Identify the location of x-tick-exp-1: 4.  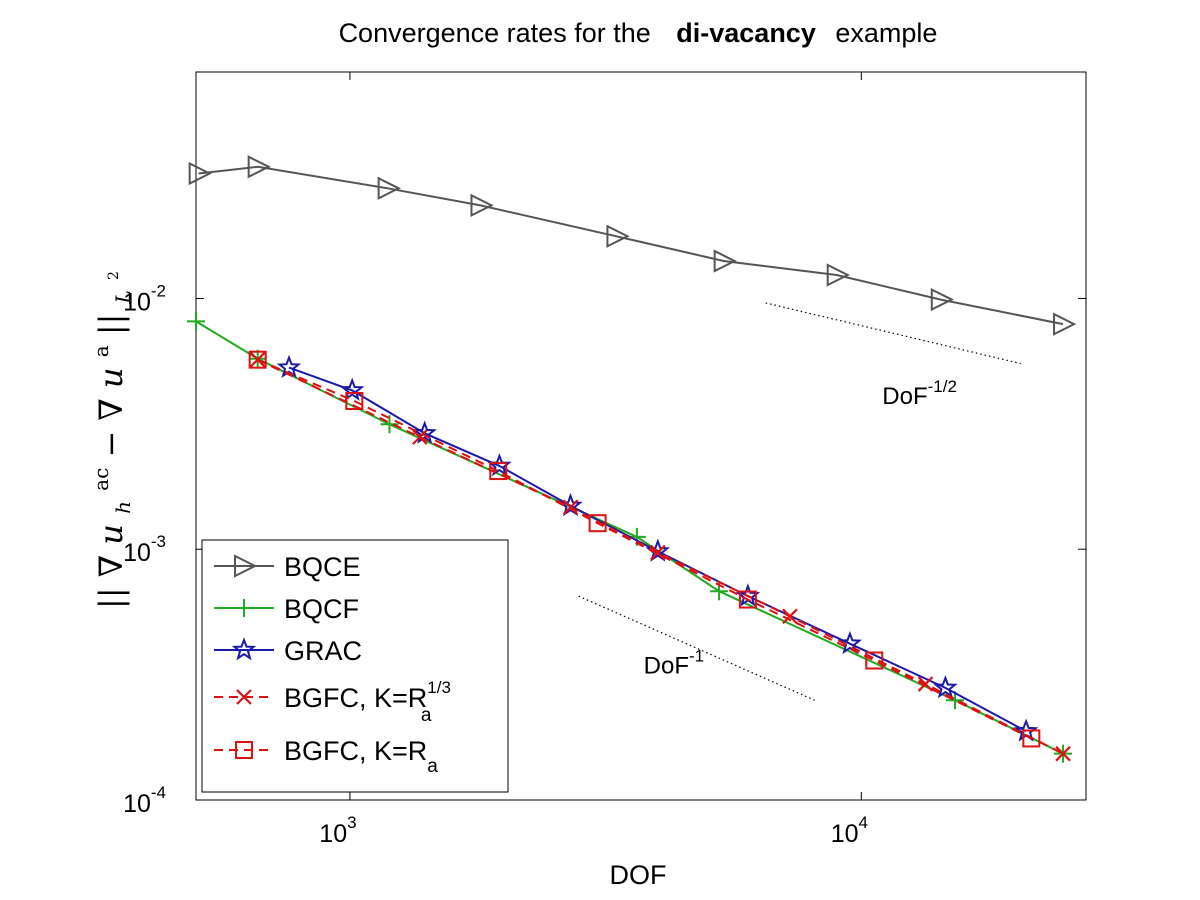
(863, 822).